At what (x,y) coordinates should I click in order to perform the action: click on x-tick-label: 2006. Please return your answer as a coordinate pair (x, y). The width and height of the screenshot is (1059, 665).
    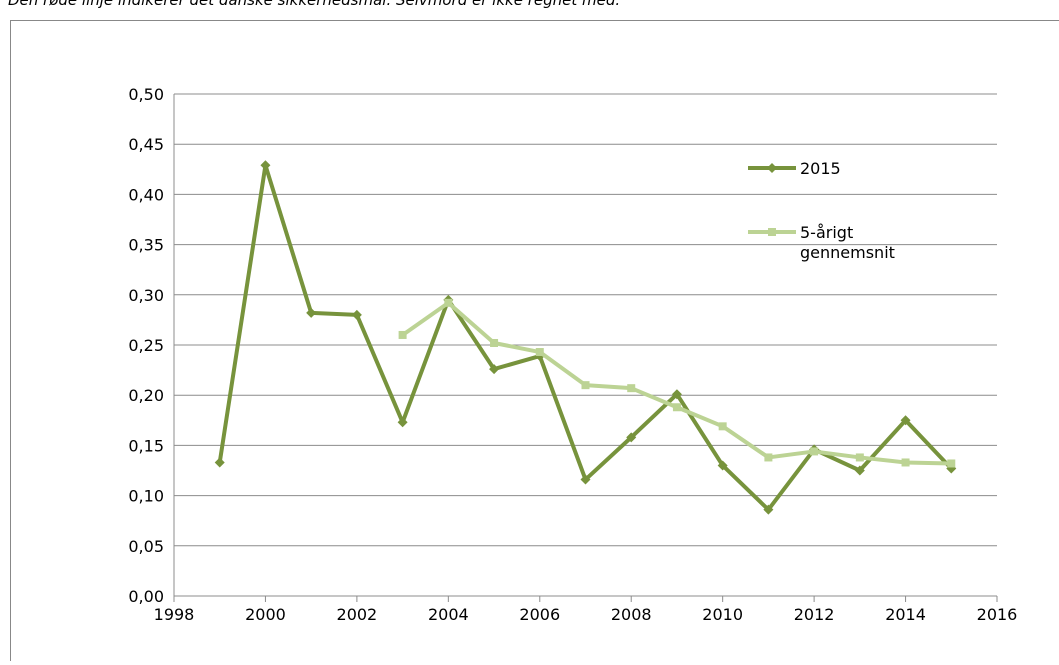
    Looking at the image, I should click on (539, 614).